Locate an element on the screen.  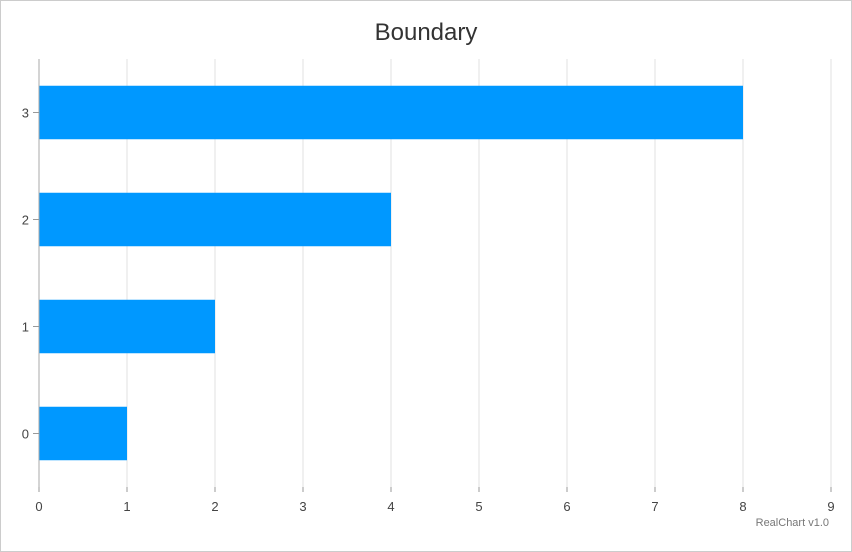
y-tick-label-1: 1 is located at coordinates (25, 327).